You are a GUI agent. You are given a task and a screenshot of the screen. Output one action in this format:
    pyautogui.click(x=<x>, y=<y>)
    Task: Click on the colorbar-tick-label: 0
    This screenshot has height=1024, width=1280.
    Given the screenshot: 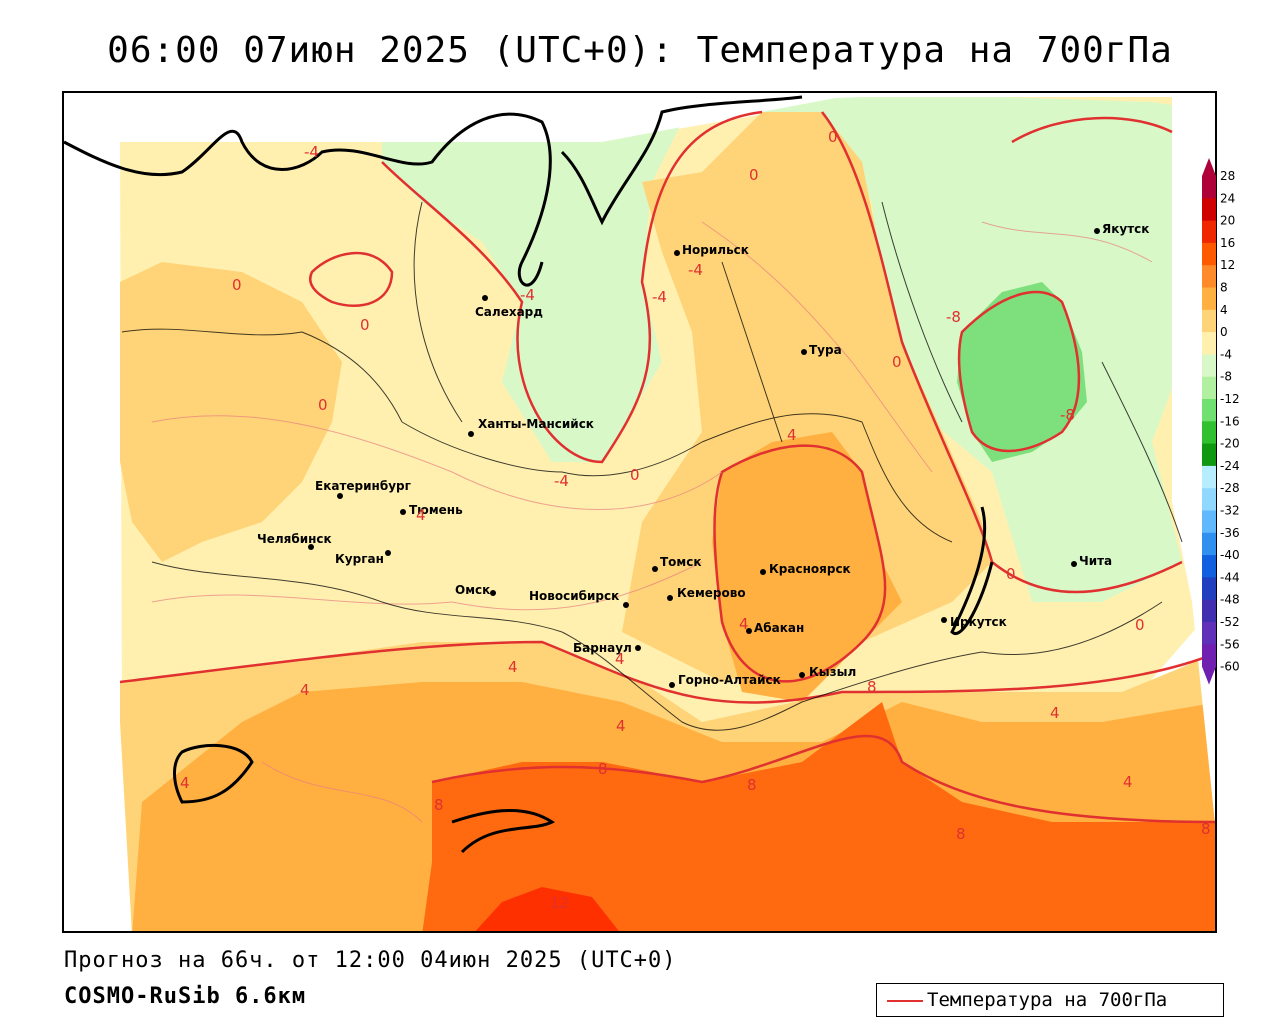 What is the action you would take?
    pyautogui.click(x=1224, y=332)
    